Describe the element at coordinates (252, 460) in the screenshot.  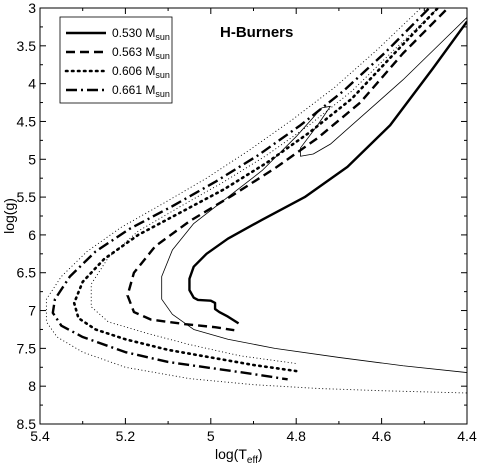
I see `x-axis-label-sub: eff` at that location.